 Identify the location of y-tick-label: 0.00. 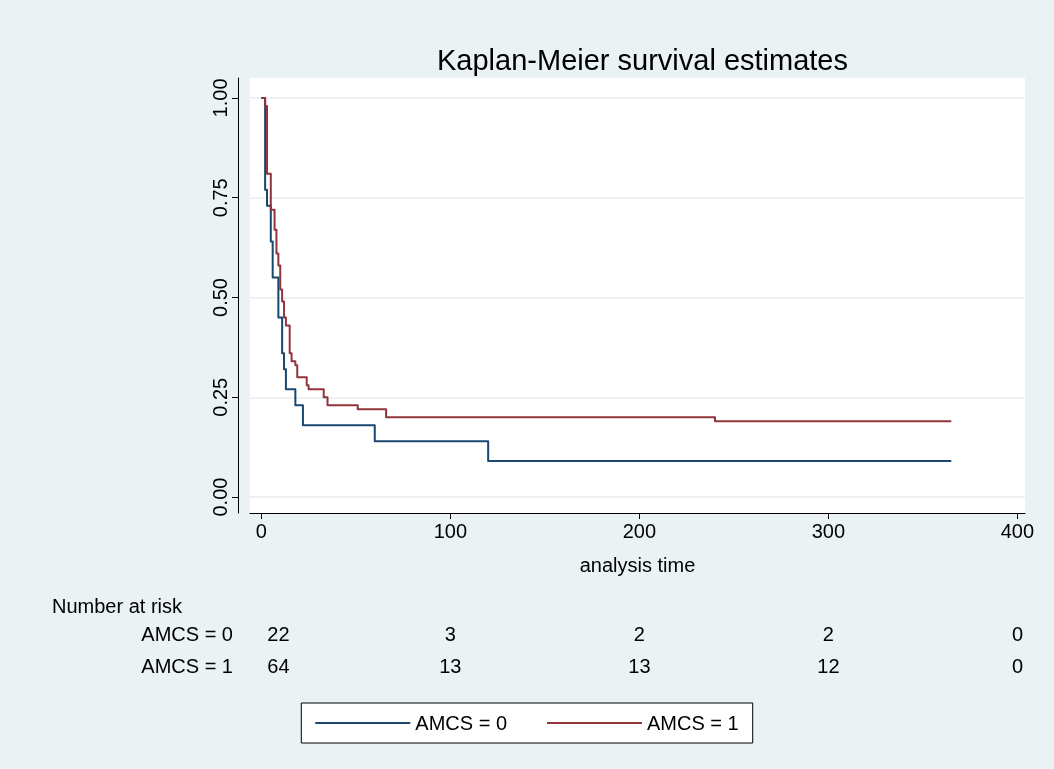
(220, 497).